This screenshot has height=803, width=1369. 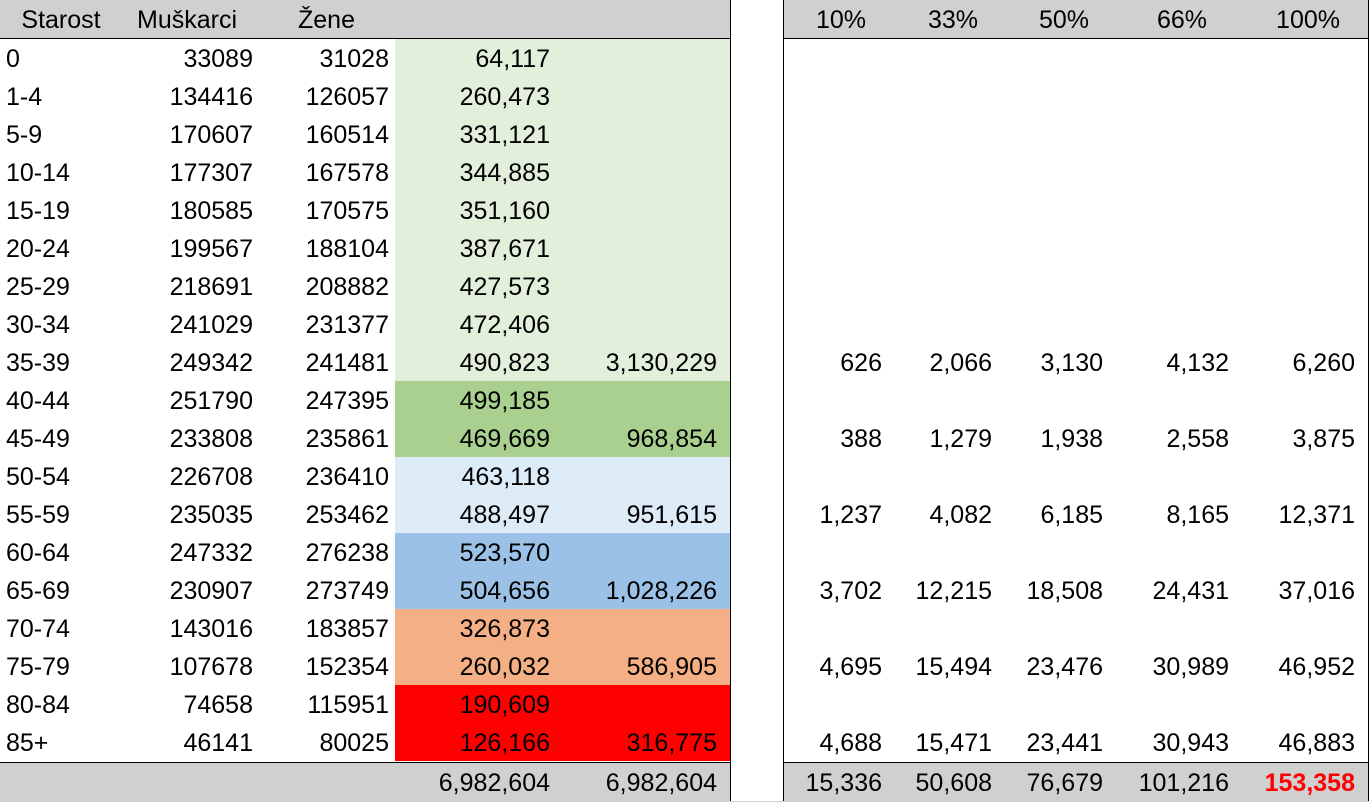 What do you see at coordinates (211, 591) in the screenshot?
I see `men-cell: 230907` at bounding box center [211, 591].